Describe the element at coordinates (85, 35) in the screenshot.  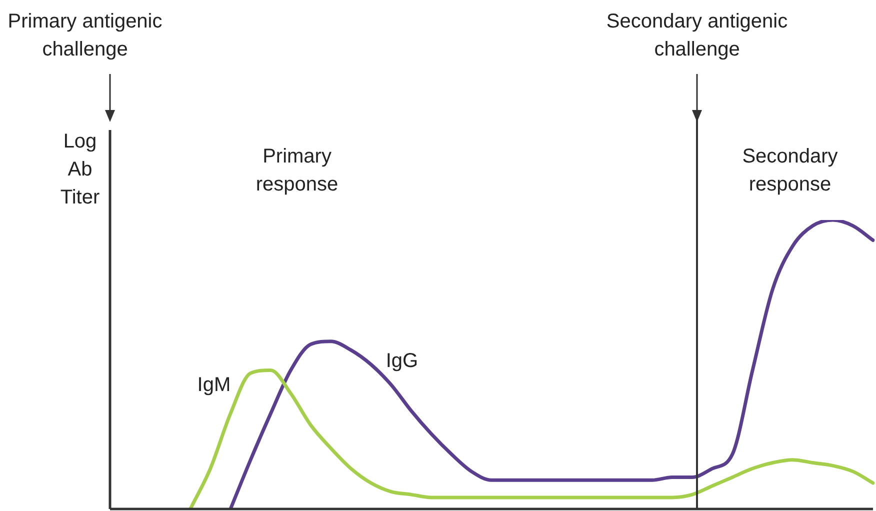
I see `text: Primary antigenic challenge` at that location.